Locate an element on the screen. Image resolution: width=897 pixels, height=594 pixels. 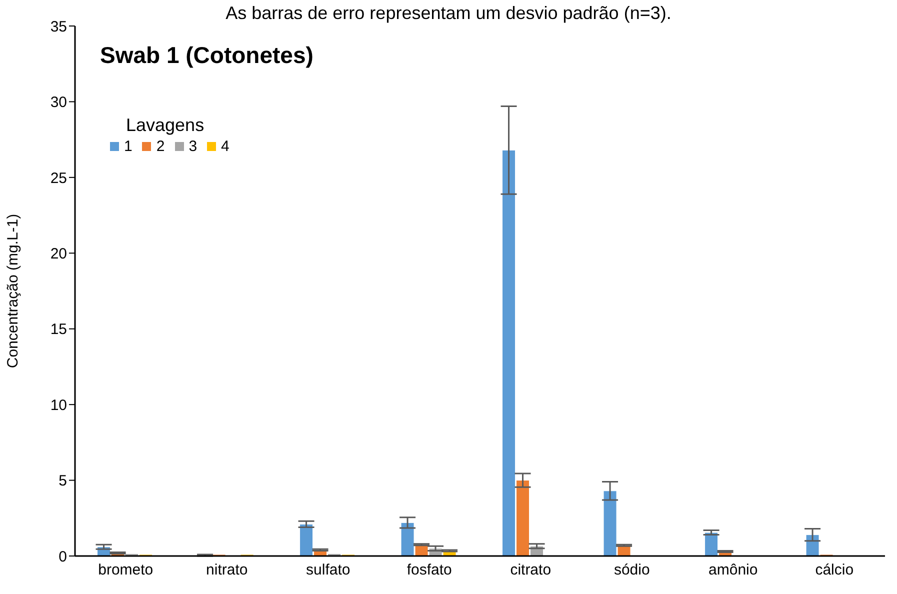
x-tick-label: amônio is located at coordinates (733, 570).